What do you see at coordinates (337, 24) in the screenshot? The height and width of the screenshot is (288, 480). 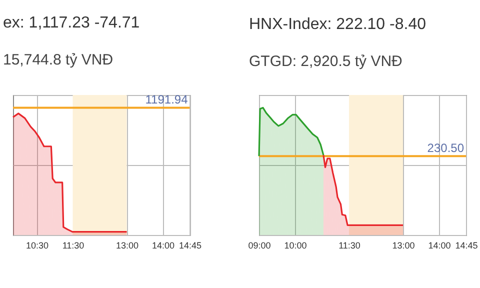 I see `chart-title: HNX-Index: 222.10 -8.40` at bounding box center [337, 24].